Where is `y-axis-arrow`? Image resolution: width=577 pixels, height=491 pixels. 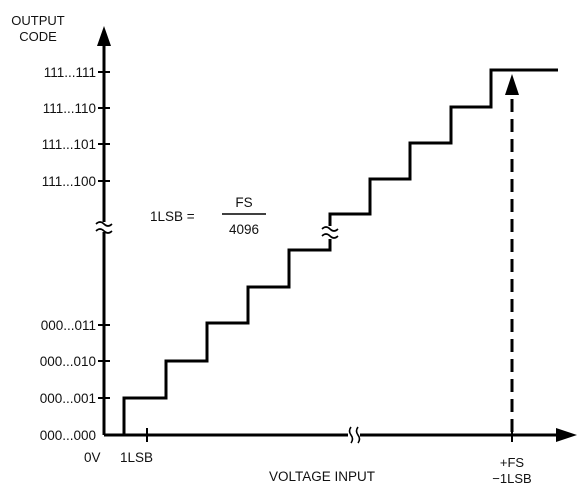 y-axis-arrow is located at coordinates (104, 36).